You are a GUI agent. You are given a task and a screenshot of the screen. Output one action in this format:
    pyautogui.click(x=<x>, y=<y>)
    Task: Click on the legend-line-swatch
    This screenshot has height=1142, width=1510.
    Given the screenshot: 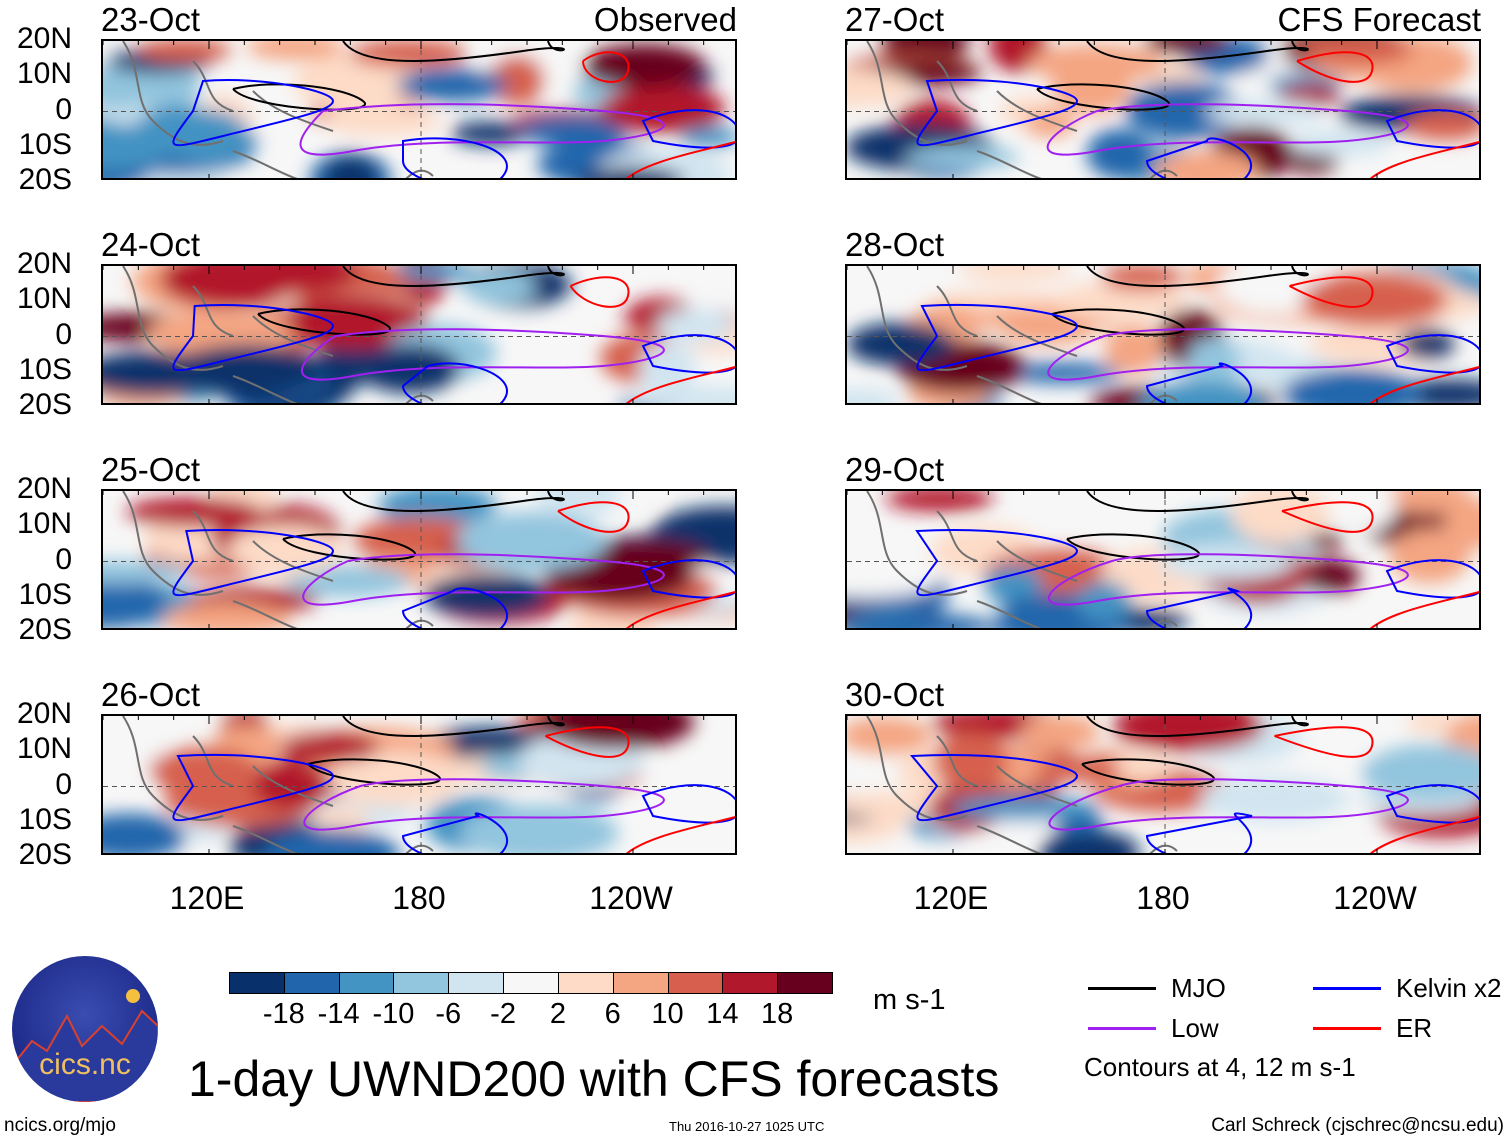 What is the action you would take?
    pyautogui.click(x=1122, y=1028)
    